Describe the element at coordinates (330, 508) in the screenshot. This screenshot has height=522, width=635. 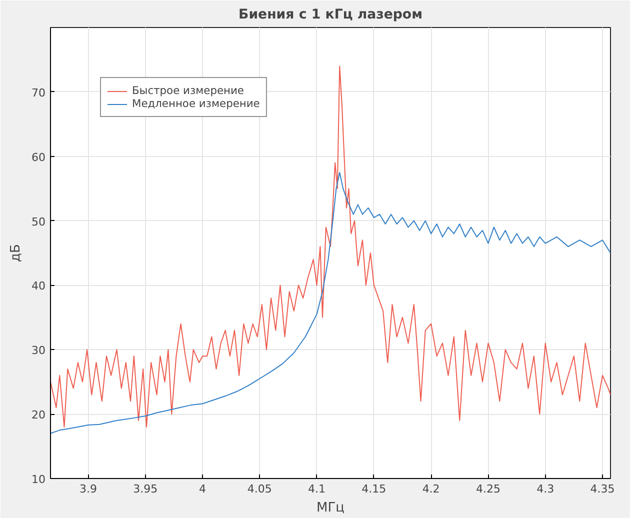
I see `x-axis-title: МГц` at that location.